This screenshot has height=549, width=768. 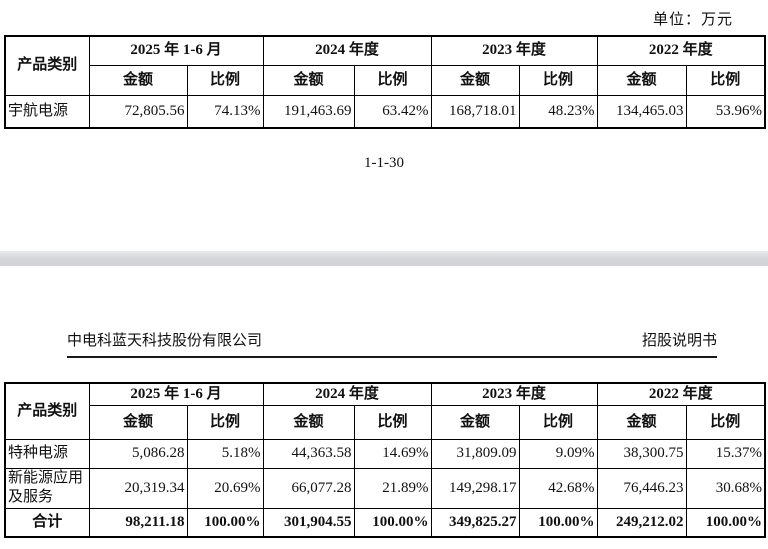 What do you see at coordinates (384, 258) in the screenshot?
I see `page-separator` at bounding box center [384, 258].